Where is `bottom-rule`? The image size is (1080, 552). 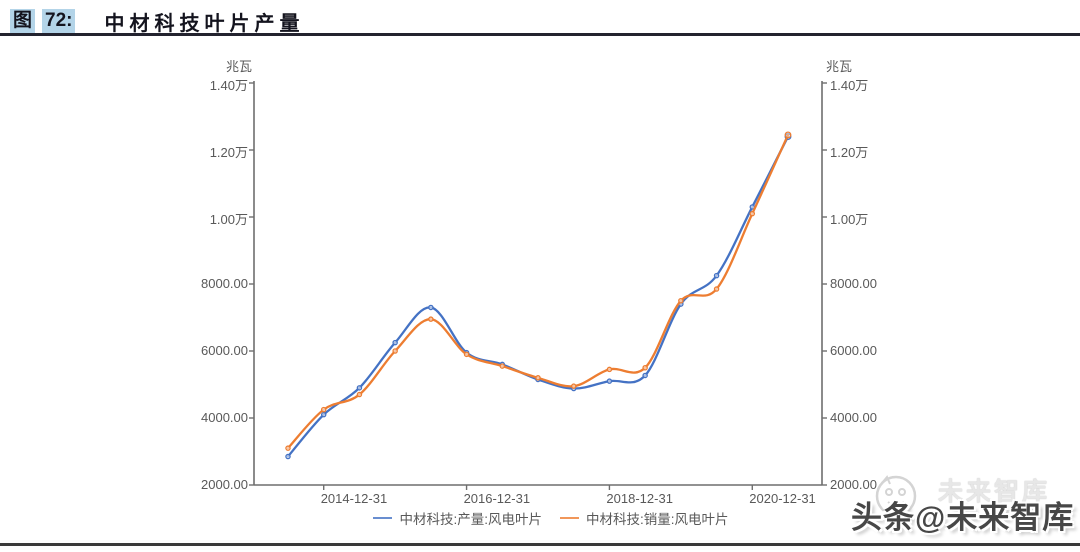
bottom-rule is located at coordinates (540, 544).